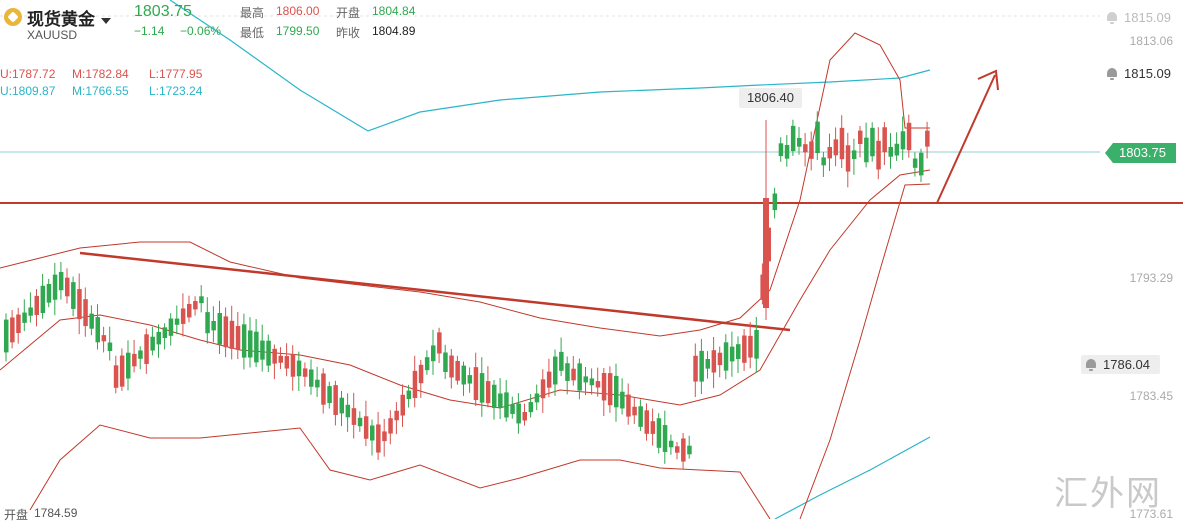  Describe the element at coordinates (966, 139) in the screenshot. I see `projection-arrow` at that location.